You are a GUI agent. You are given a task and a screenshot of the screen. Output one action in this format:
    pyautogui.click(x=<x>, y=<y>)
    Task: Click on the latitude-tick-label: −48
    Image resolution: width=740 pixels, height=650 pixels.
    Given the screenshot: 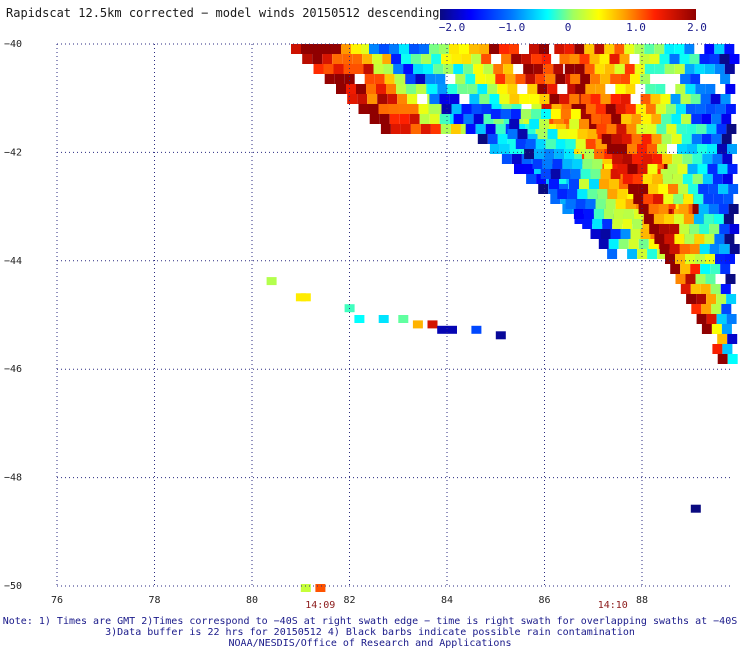 What is the action you would take?
    pyautogui.click(x=13, y=478)
    